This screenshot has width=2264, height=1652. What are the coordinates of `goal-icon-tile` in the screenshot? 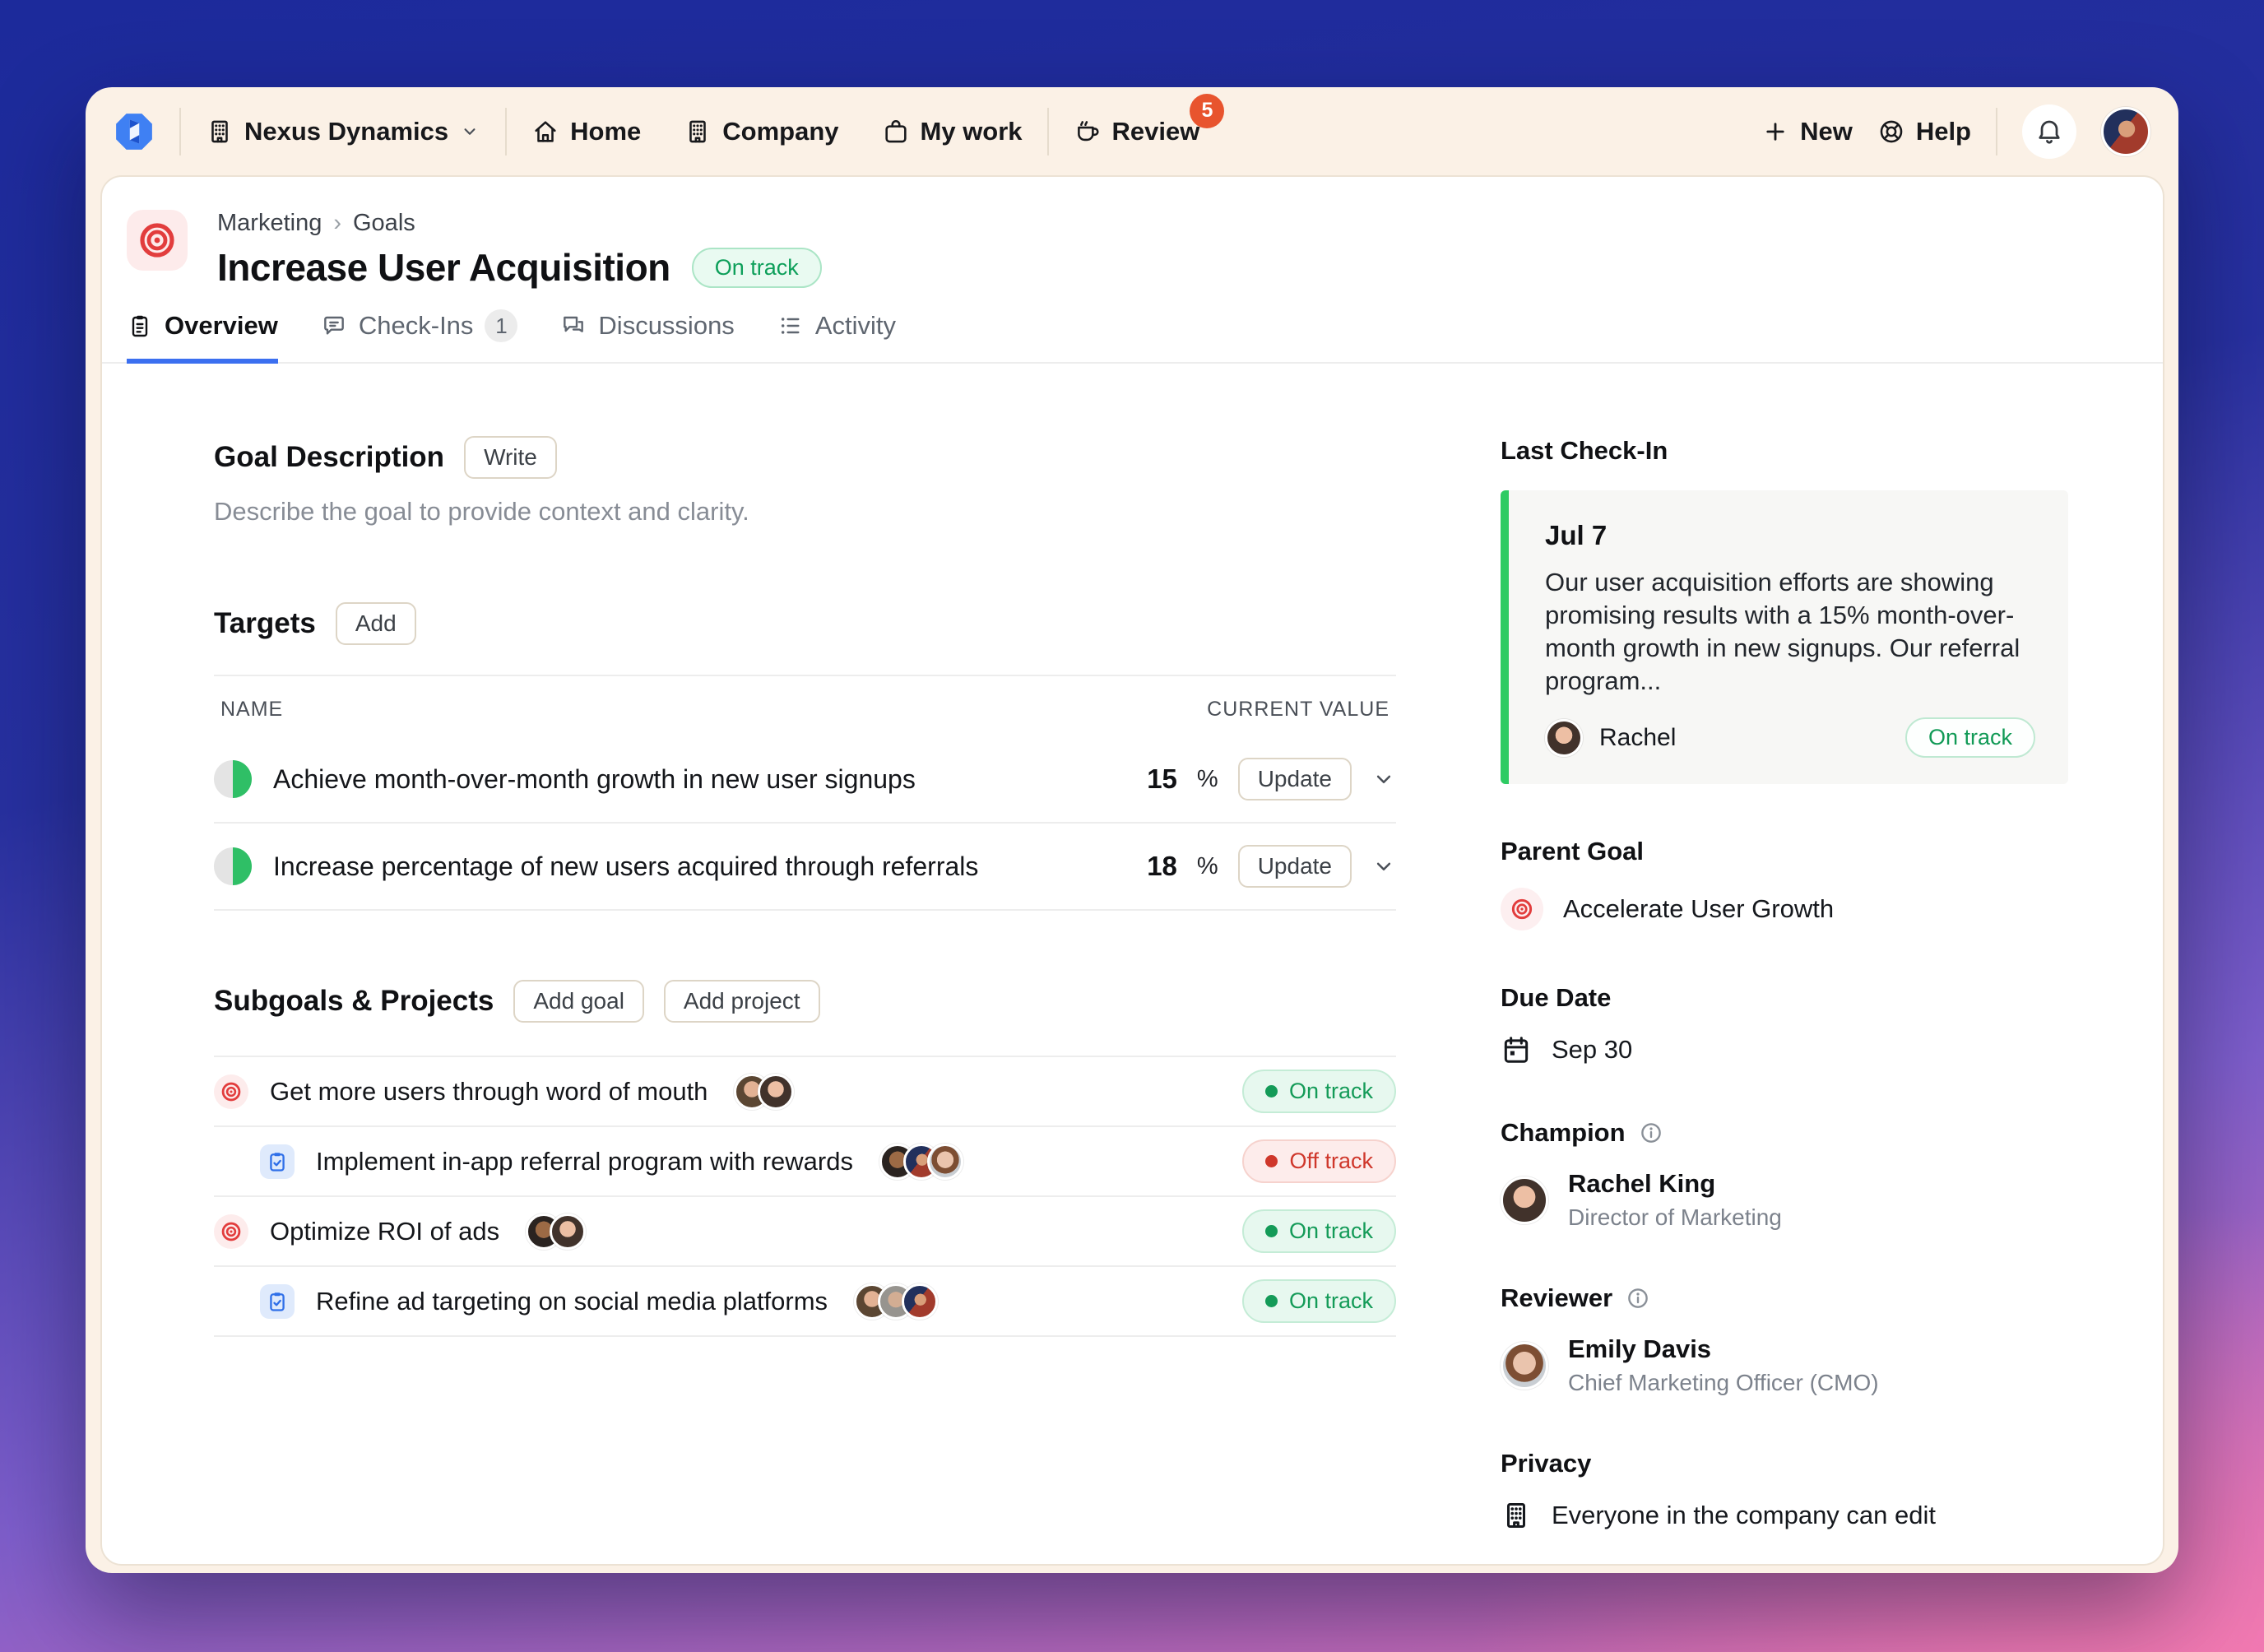 It's located at (157, 240).